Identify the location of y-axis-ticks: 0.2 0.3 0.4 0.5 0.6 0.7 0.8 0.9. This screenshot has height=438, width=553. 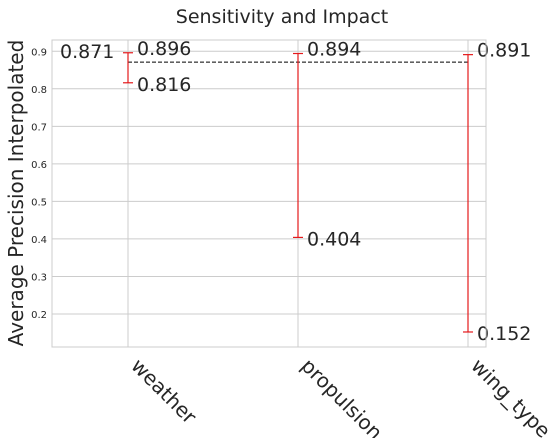
(39, 184).